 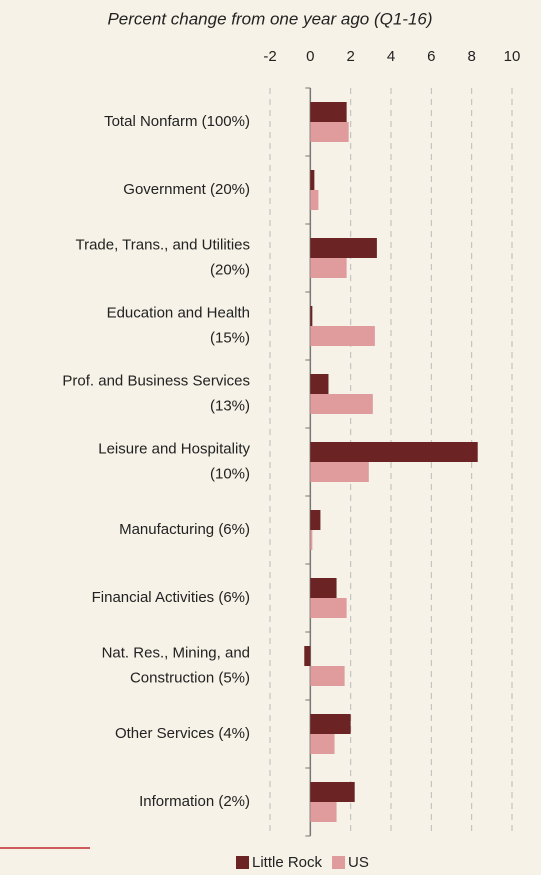 I want to click on x-tick-label: 0, so click(x=310, y=56).